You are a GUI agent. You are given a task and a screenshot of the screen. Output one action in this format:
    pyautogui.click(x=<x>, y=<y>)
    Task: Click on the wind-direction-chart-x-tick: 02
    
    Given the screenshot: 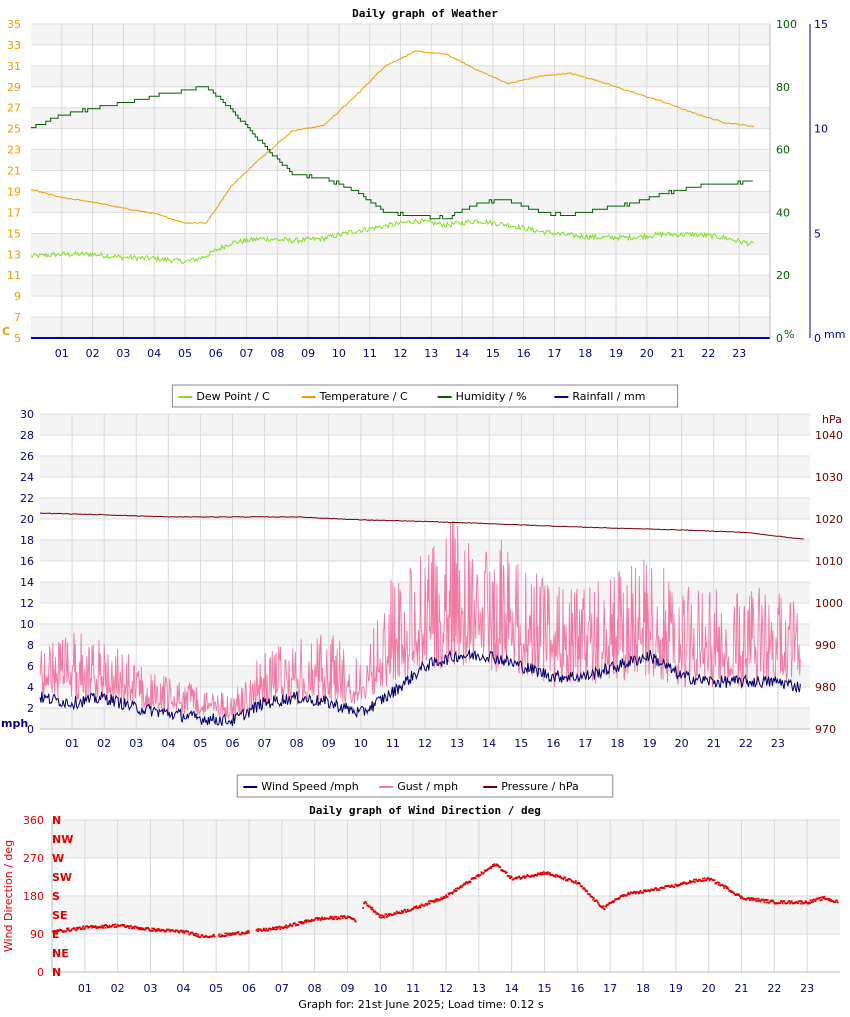 What is the action you would take?
    pyautogui.click(x=118, y=988)
    